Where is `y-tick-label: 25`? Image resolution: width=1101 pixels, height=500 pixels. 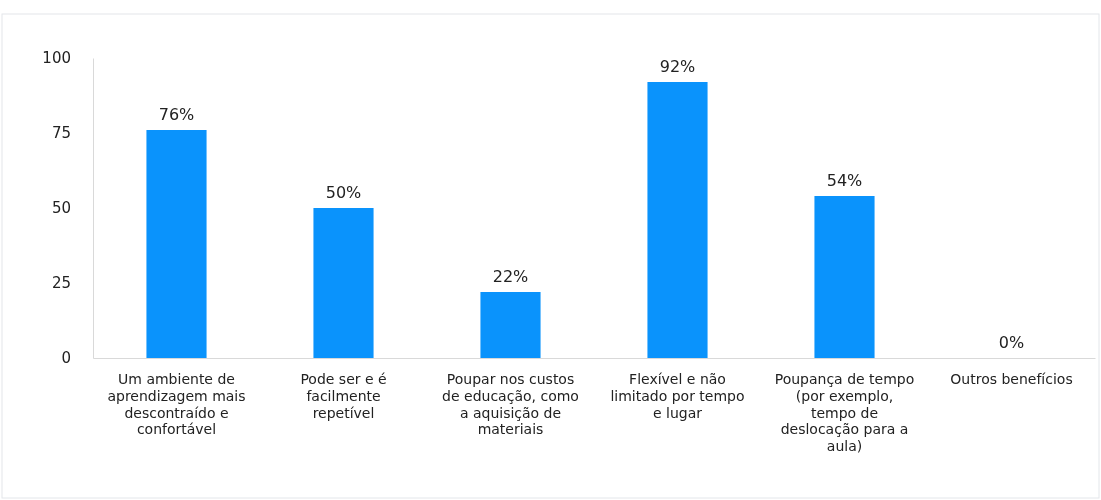
y-tick-label: 25 is located at coordinates (61, 283).